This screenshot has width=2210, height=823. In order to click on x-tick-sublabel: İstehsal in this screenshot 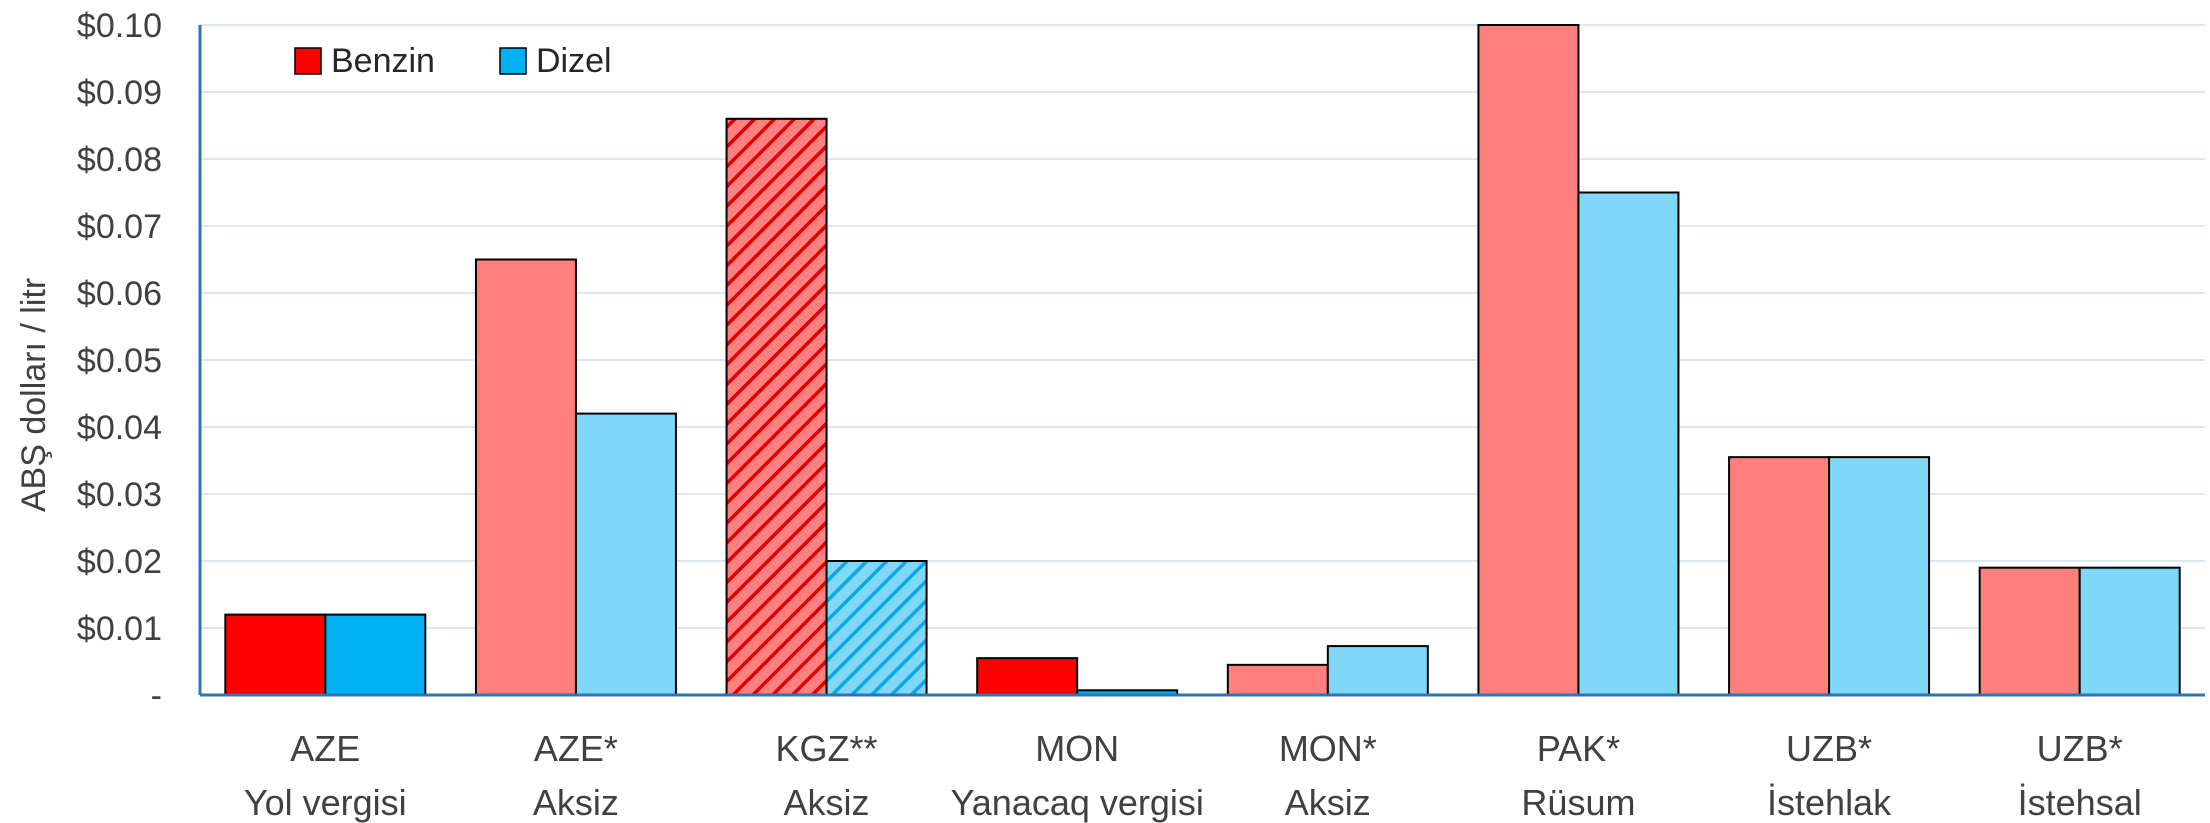, I will do `click(2080, 802)`.